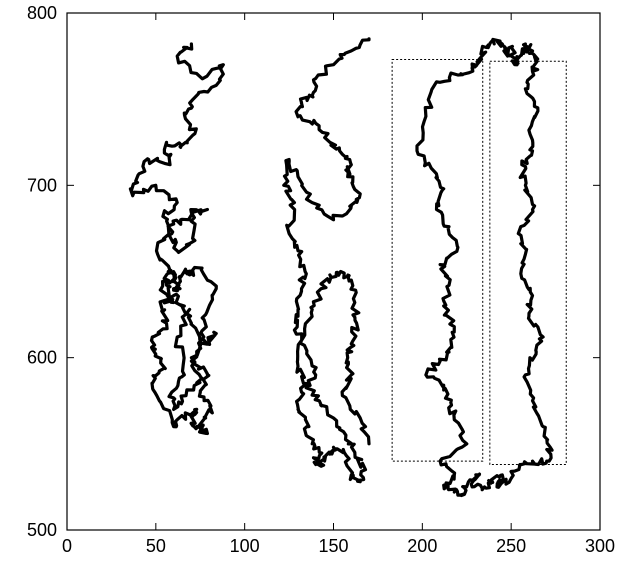  Describe the element at coordinates (511, 546) in the screenshot. I see `x-tick-label: 250` at that location.